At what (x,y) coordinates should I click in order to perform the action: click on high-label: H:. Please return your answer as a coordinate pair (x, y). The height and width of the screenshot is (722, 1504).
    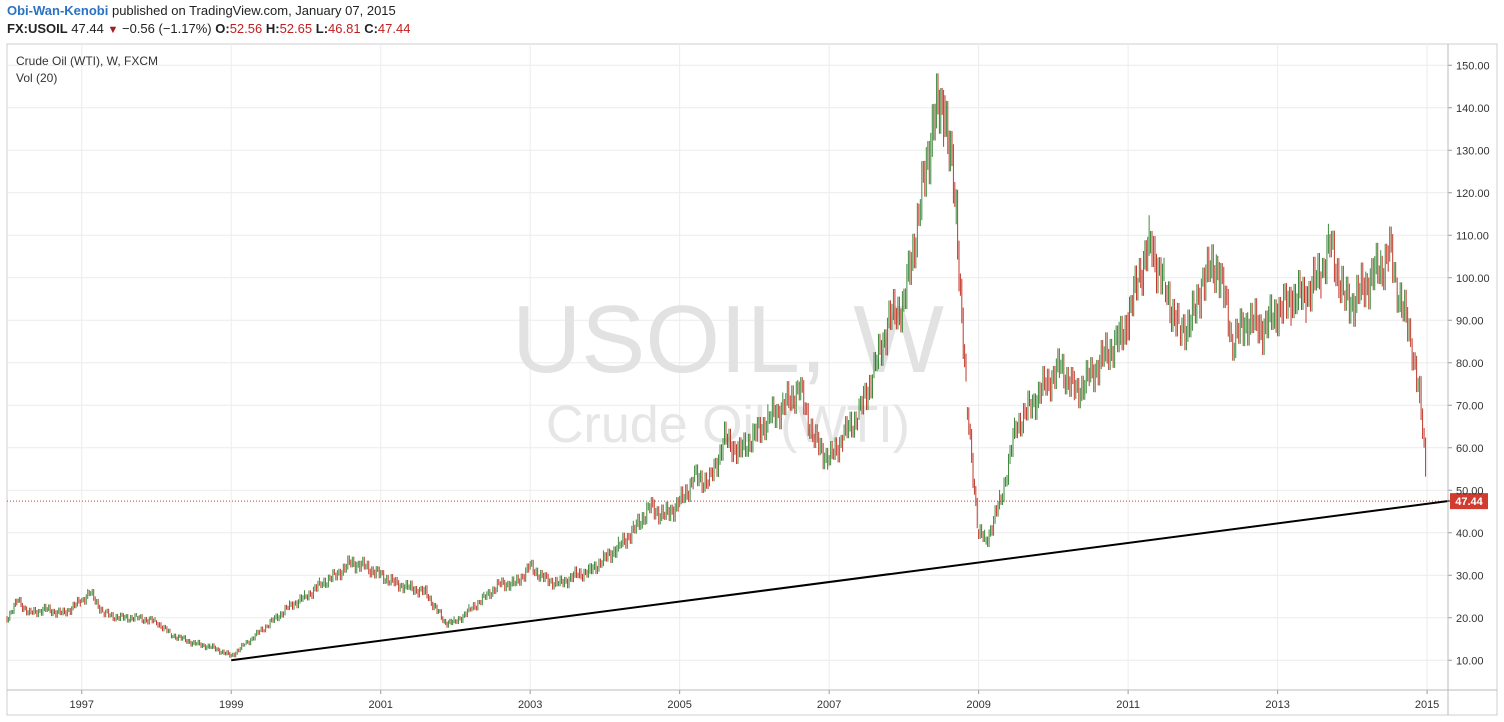
    Looking at the image, I should click on (272, 28).